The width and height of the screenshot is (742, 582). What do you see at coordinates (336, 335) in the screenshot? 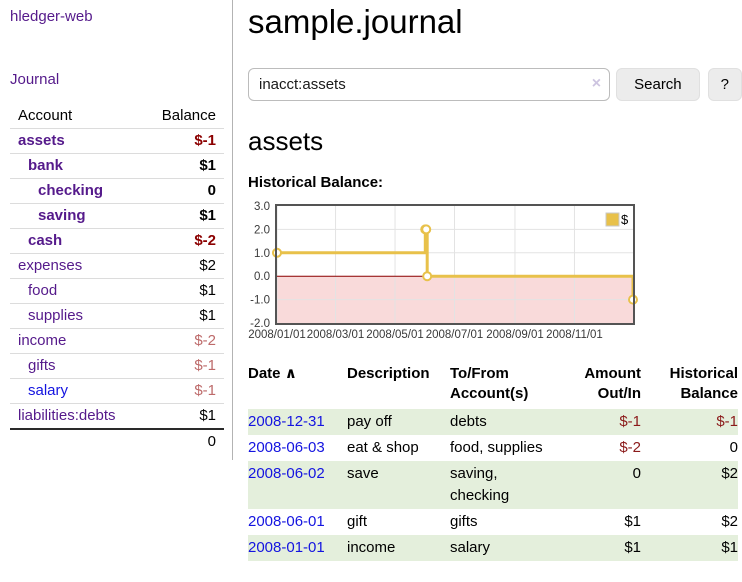
I see `x-tick-label: 2008/03/01` at bounding box center [336, 335].